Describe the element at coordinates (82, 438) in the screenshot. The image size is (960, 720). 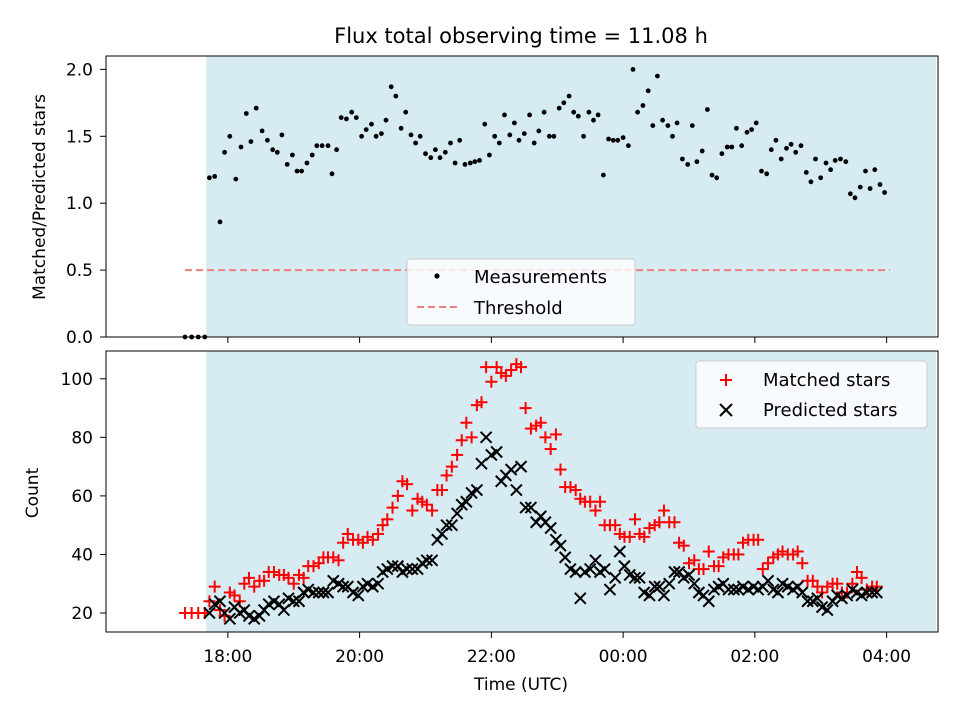
I see `bottom-y-tick-label: 80` at that location.